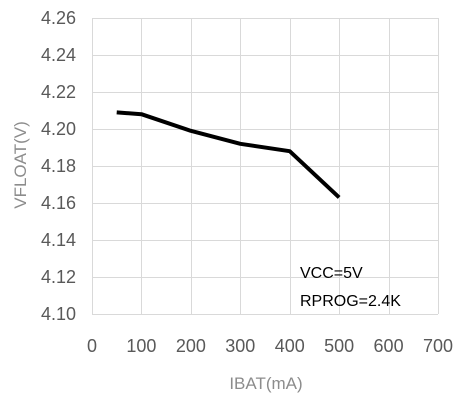 The width and height of the screenshot is (456, 398). What do you see at coordinates (290, 346) in the screenshot?
I see `x-tick-label: 400` at bounding box center [290, 346].